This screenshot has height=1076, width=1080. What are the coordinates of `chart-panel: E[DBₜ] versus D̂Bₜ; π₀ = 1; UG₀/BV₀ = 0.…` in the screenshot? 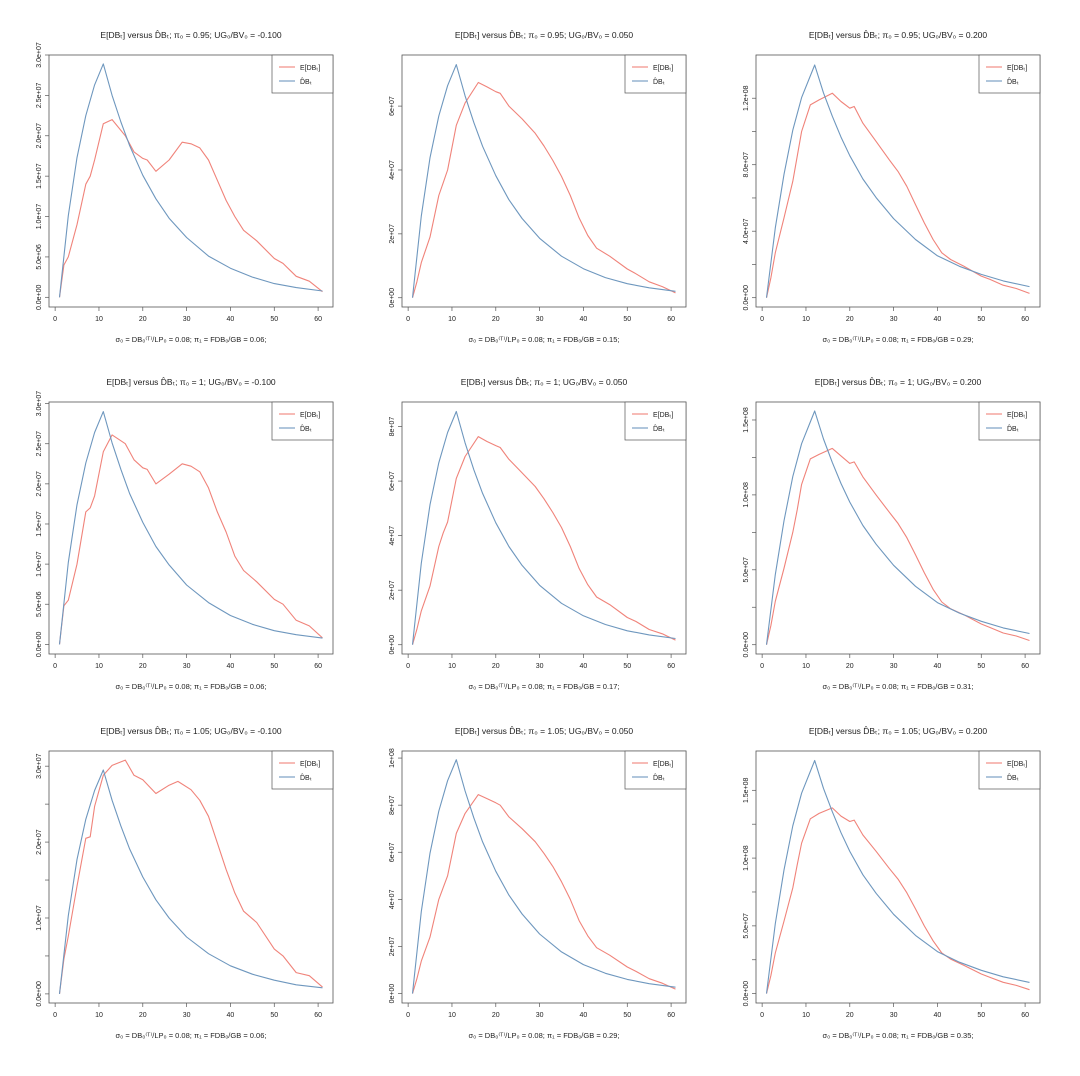 It's located at (892, 534).